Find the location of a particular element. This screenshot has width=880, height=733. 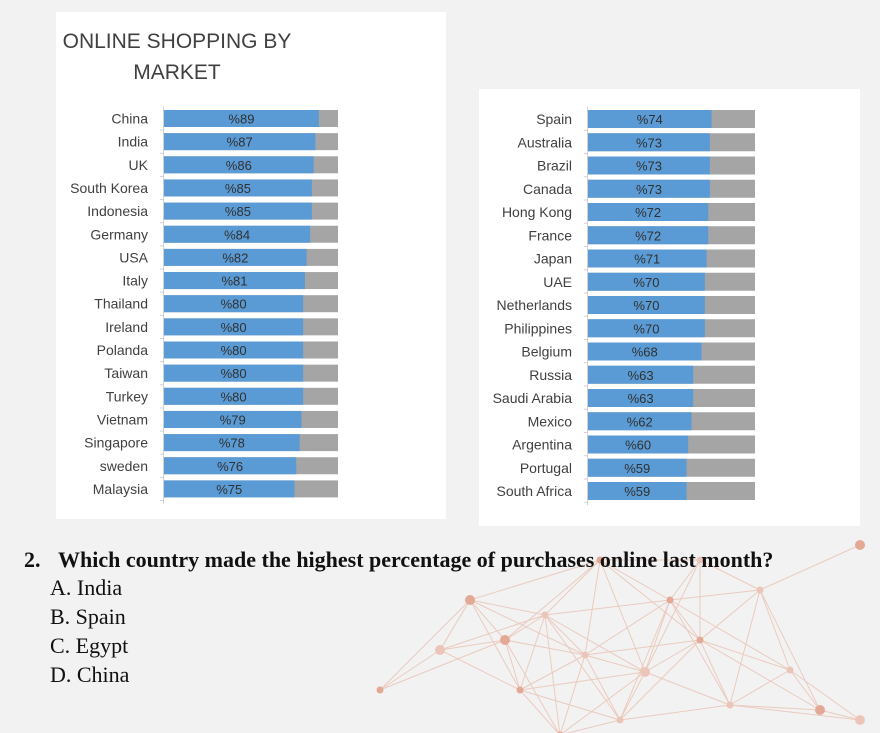

category-label: Australia is located at coordinates (545, 142).